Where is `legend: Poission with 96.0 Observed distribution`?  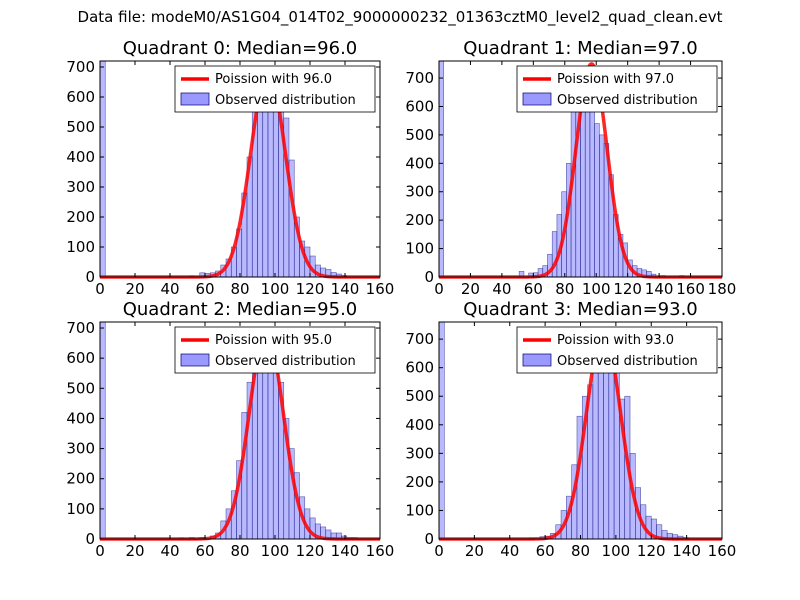
legend: Poission with 96.0 Observed distribution is located at coordinates (275, 89).